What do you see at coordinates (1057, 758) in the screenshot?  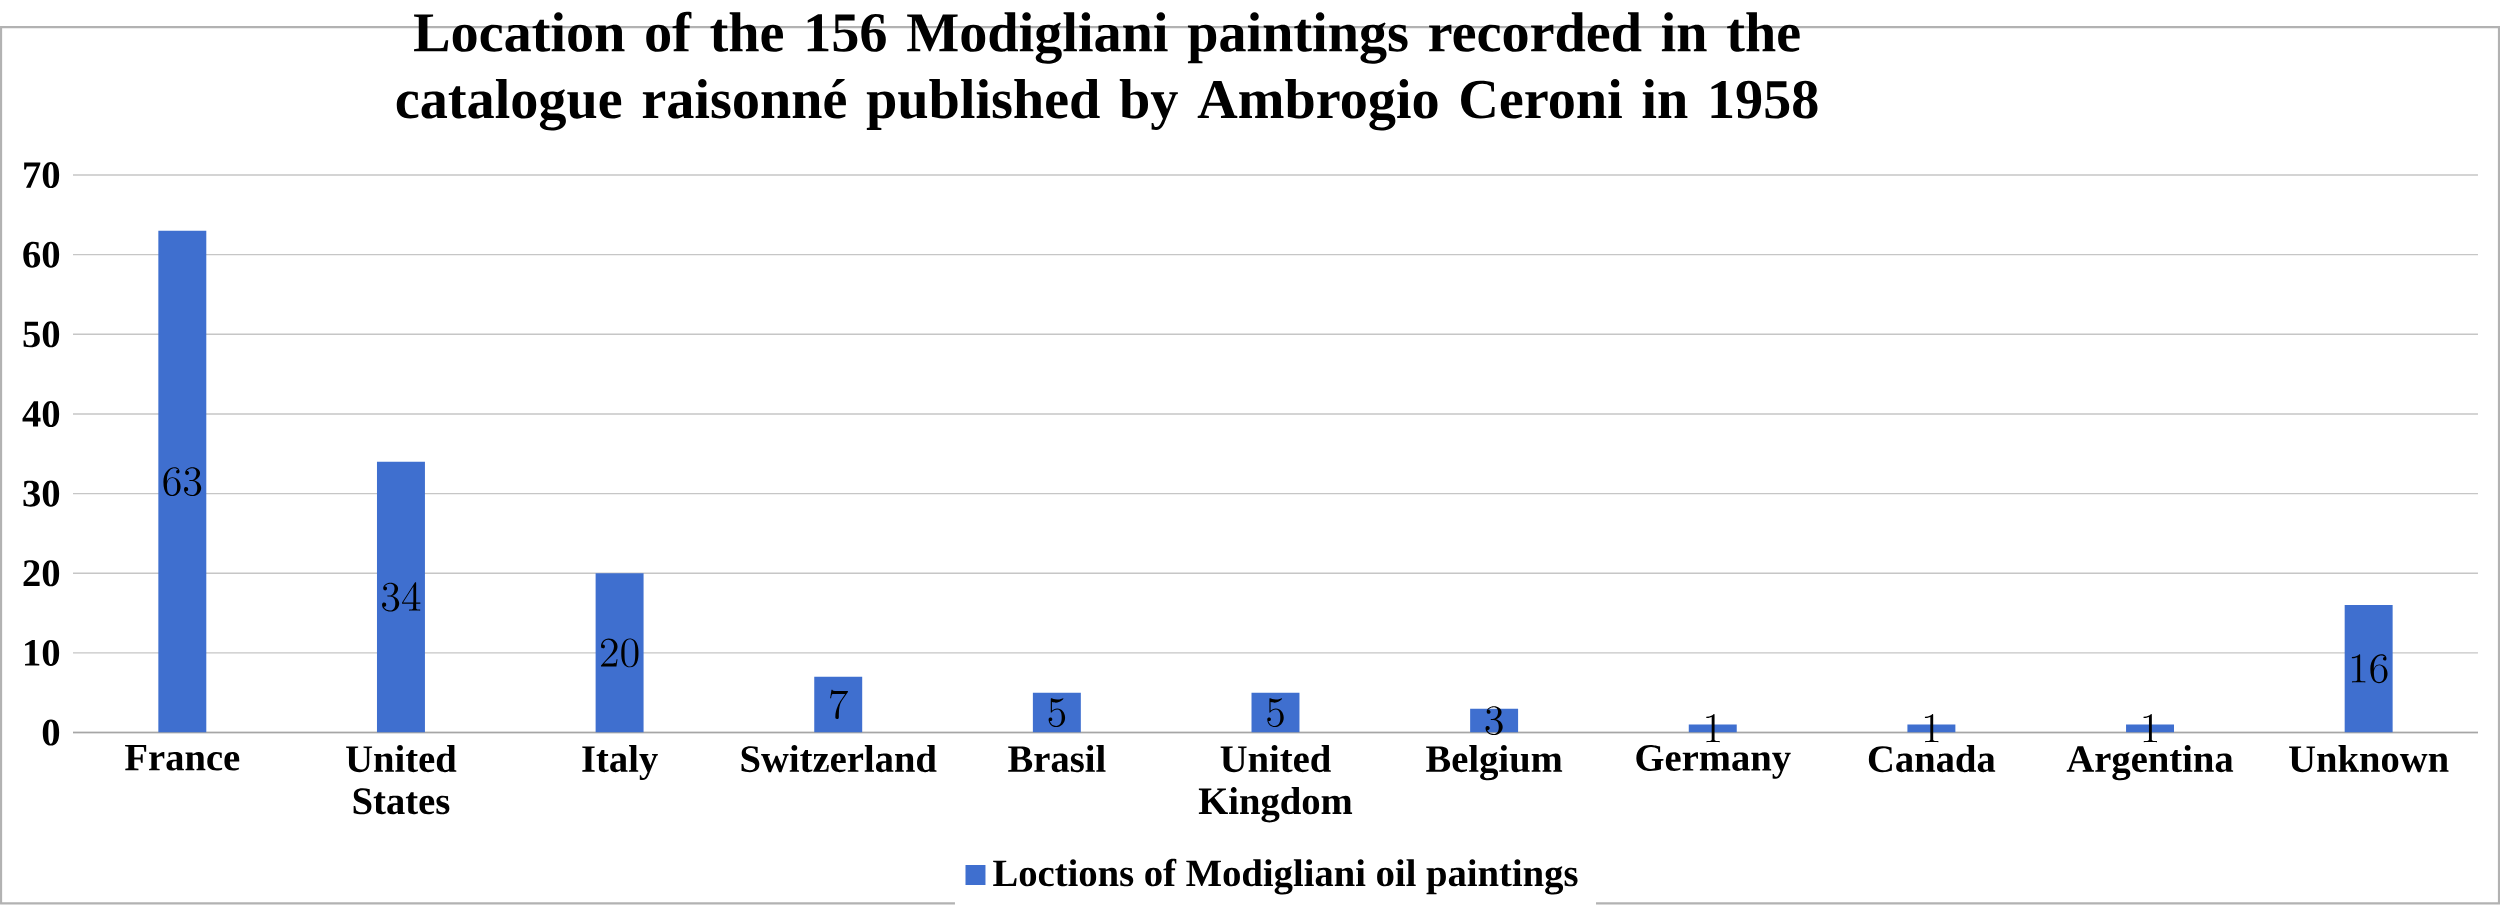 I see `x-tick-label: Brasil` at bounding box center [1057, 758].